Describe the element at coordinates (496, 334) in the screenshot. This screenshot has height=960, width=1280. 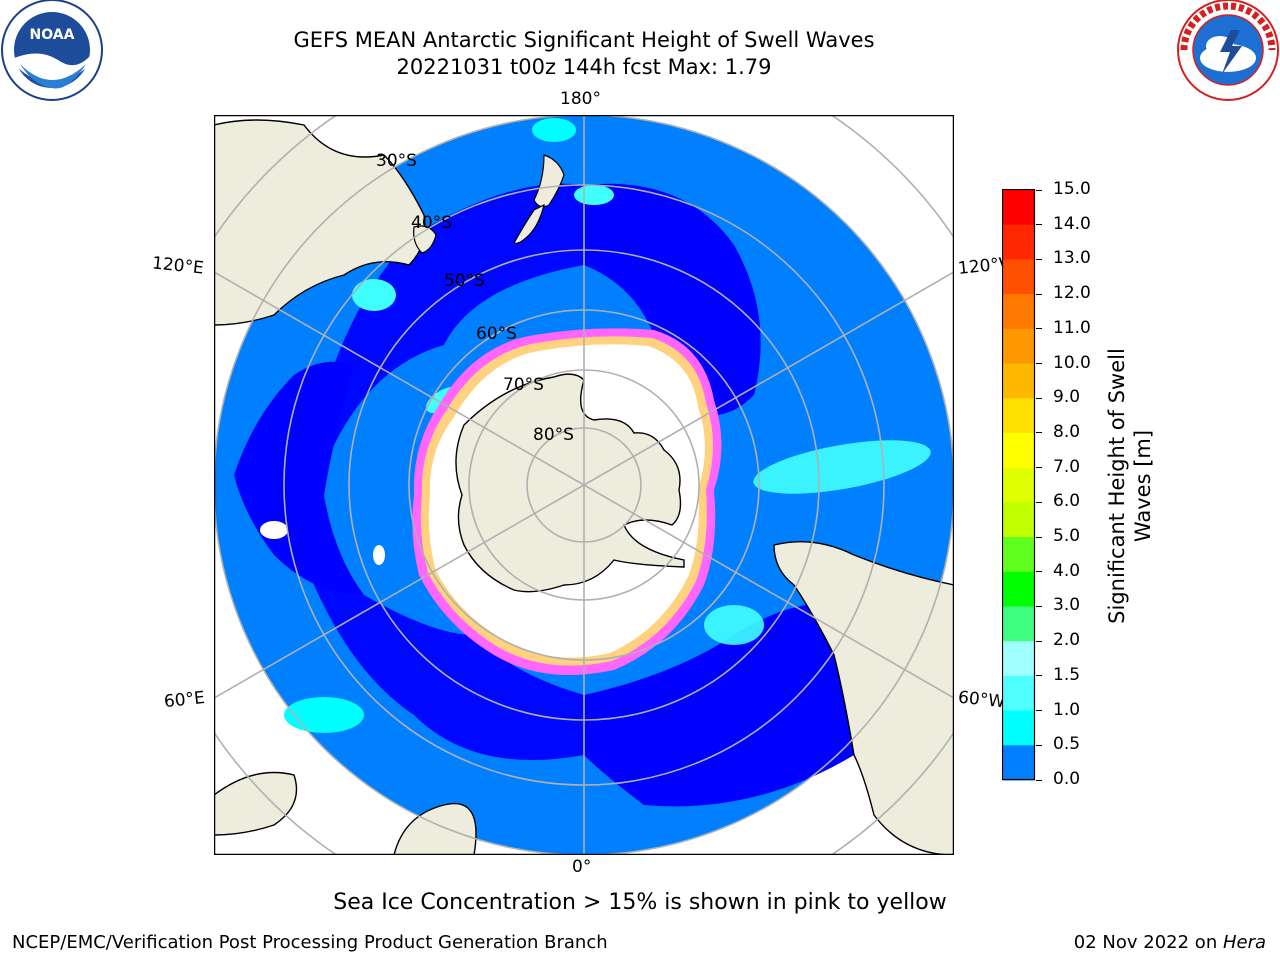
I see `lat-label-60s: 60°S` at that location.